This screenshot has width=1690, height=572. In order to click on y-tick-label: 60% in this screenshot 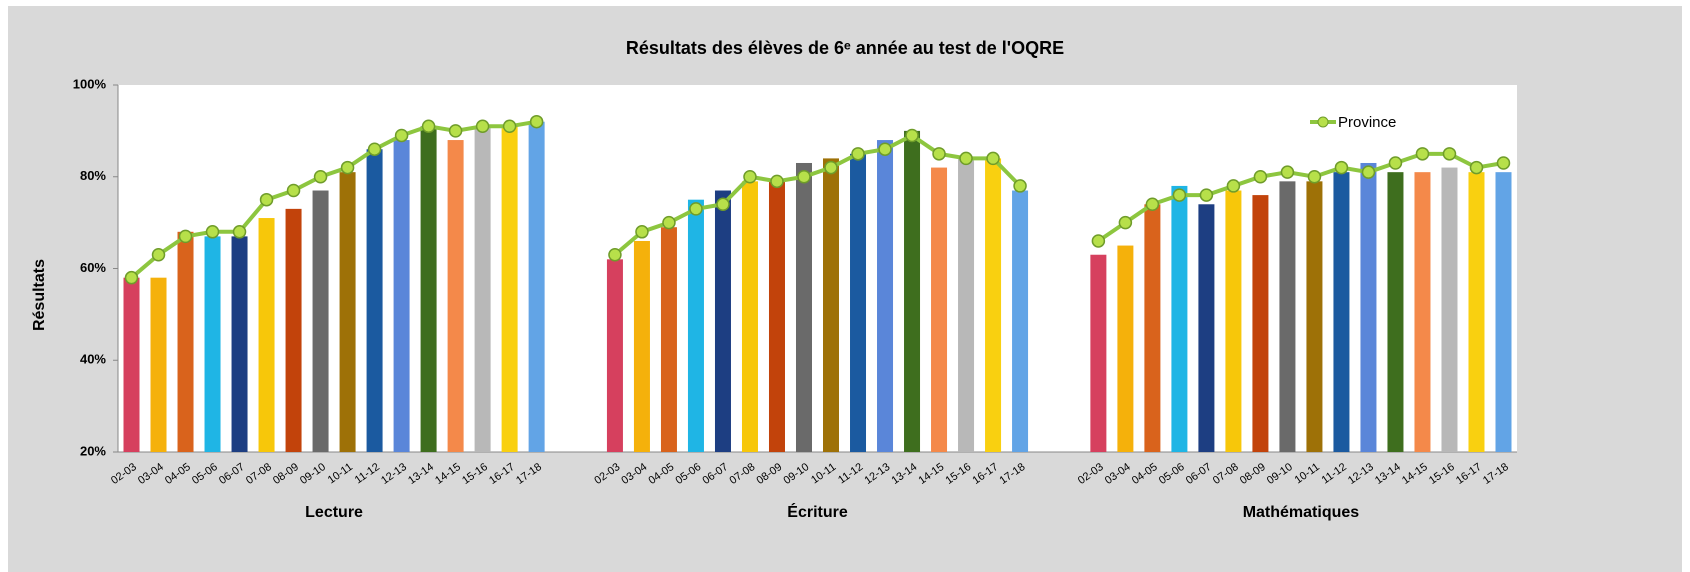, I will do `click(93, 267)`.